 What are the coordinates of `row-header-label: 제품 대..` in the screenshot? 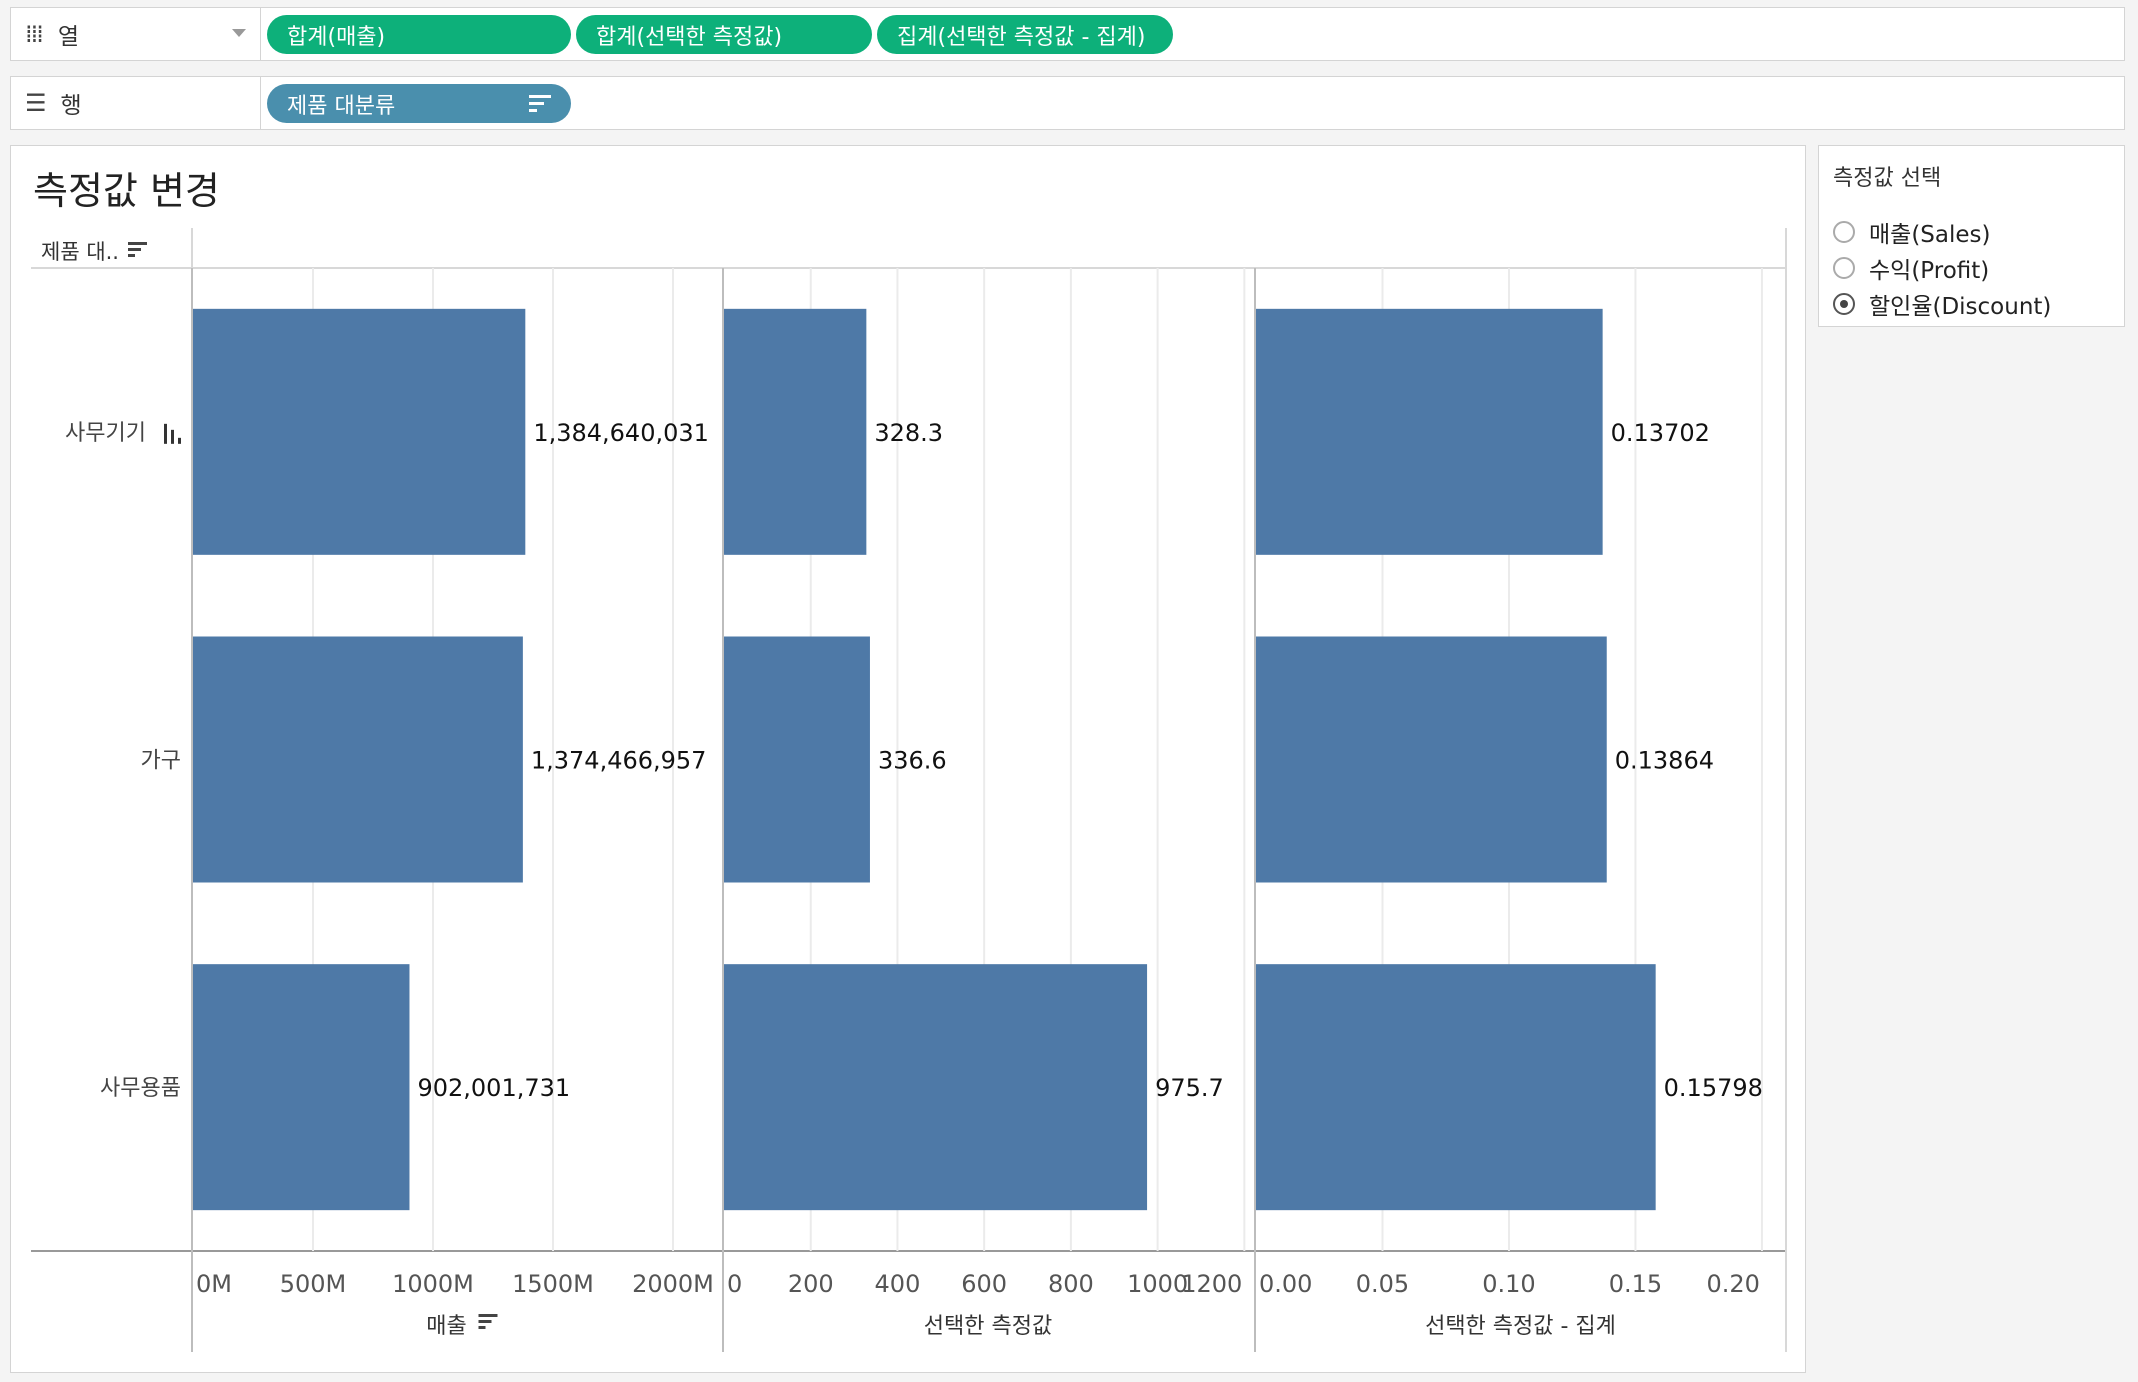 It's located at (80, 252).